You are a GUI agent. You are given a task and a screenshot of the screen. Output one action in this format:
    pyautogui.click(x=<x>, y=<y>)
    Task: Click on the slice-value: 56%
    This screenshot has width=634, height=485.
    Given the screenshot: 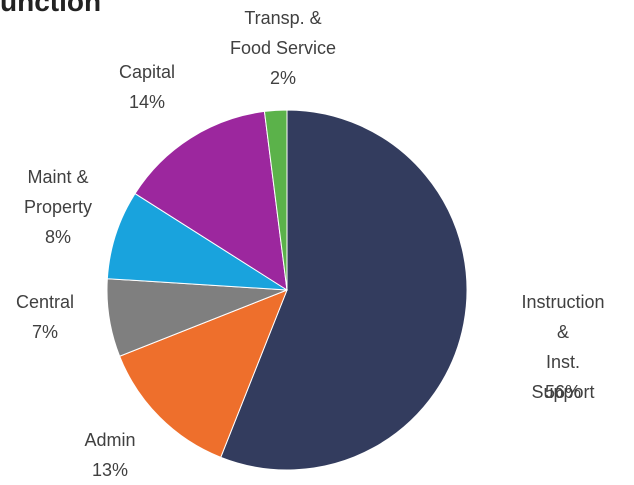 What is the action you would take?
    pyautogui.click(x=563, y=392)
    